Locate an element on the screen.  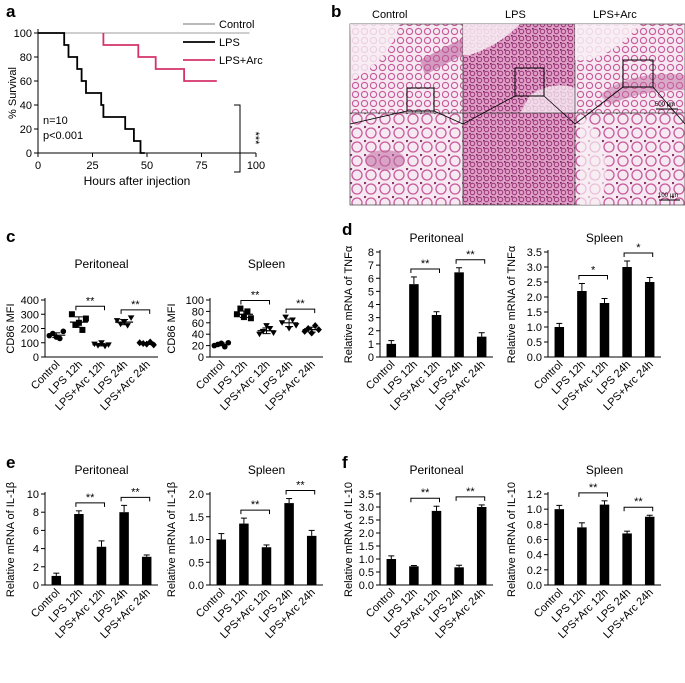
y-tick-label: 0.0 is located at coordinates (534, 358).